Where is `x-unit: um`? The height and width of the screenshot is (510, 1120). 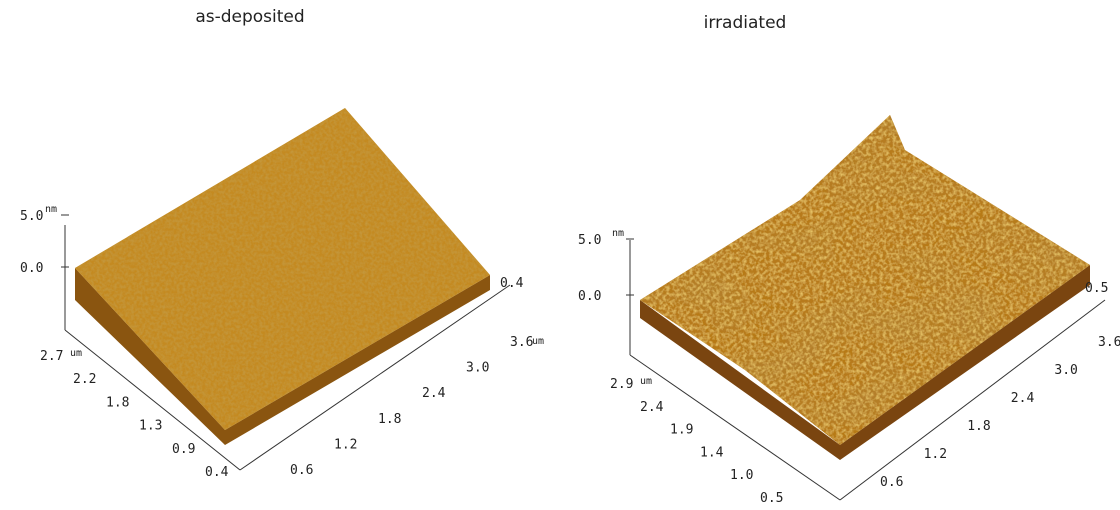 x-unit: um is located at coordinates (538, 341).